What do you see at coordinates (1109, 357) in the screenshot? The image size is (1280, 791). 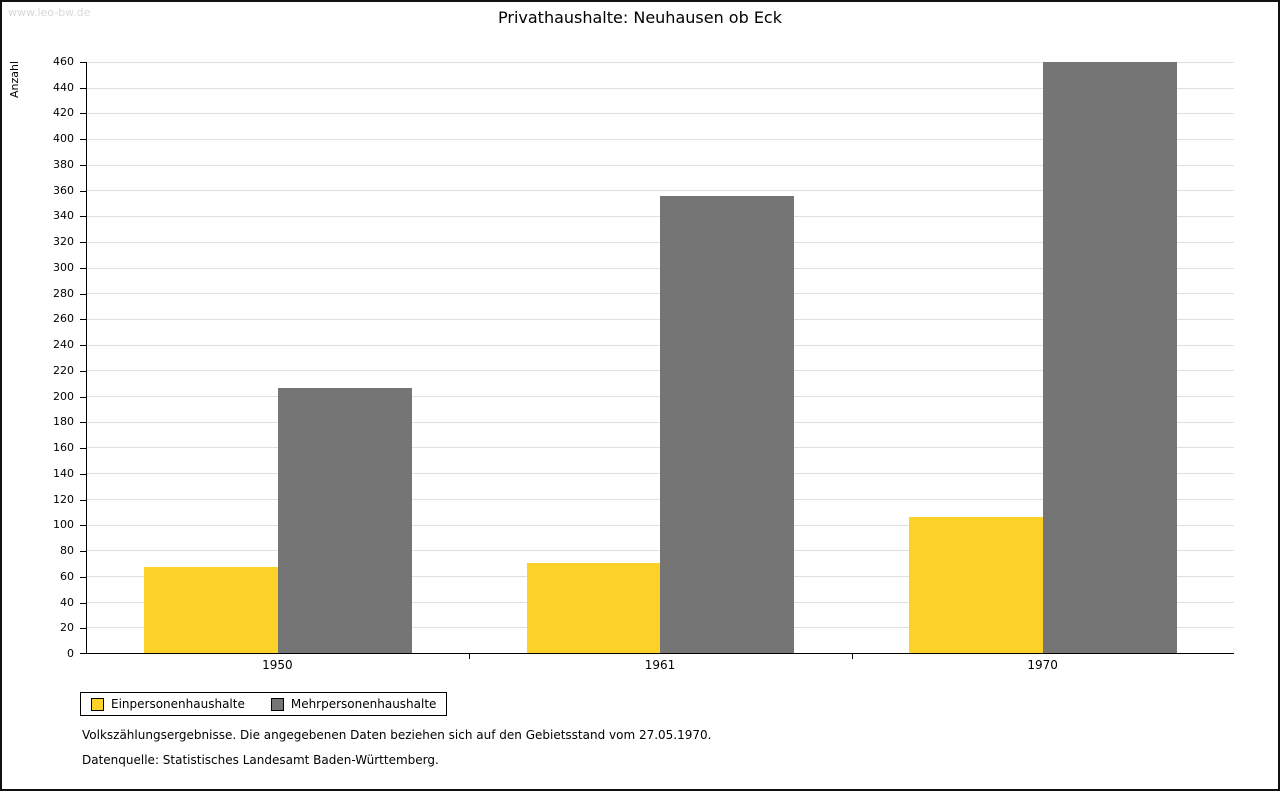 I see `bar-mehrpersonenhaushalte-1970` at bounding box center [1109, 357].